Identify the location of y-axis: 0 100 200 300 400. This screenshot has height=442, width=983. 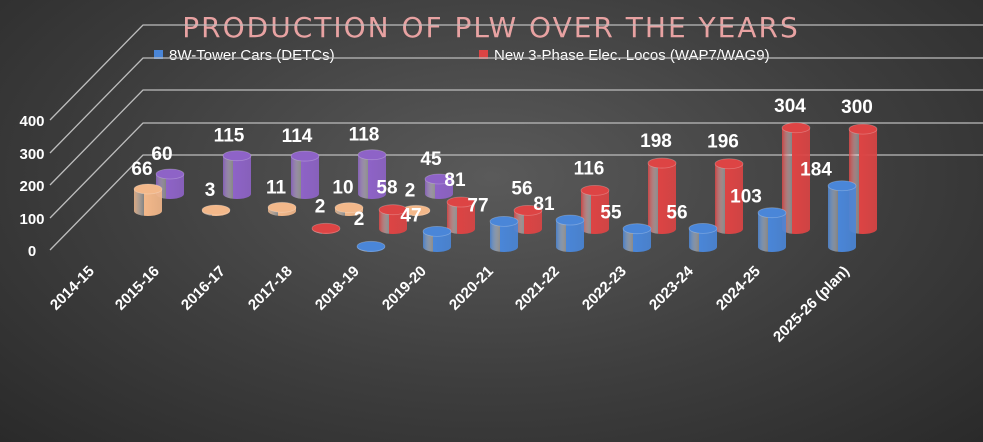
(31, 186).